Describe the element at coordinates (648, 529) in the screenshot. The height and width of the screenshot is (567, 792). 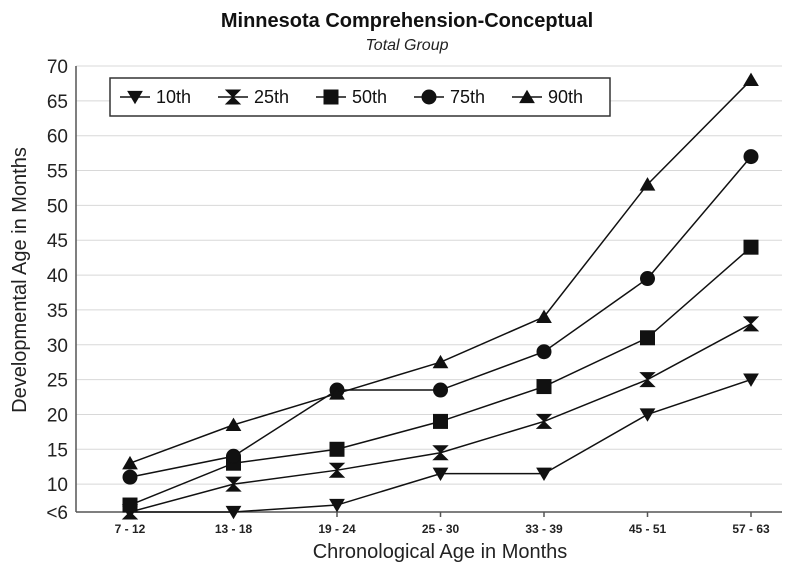
I see `x-tick-label: 45 - 51` at that location.